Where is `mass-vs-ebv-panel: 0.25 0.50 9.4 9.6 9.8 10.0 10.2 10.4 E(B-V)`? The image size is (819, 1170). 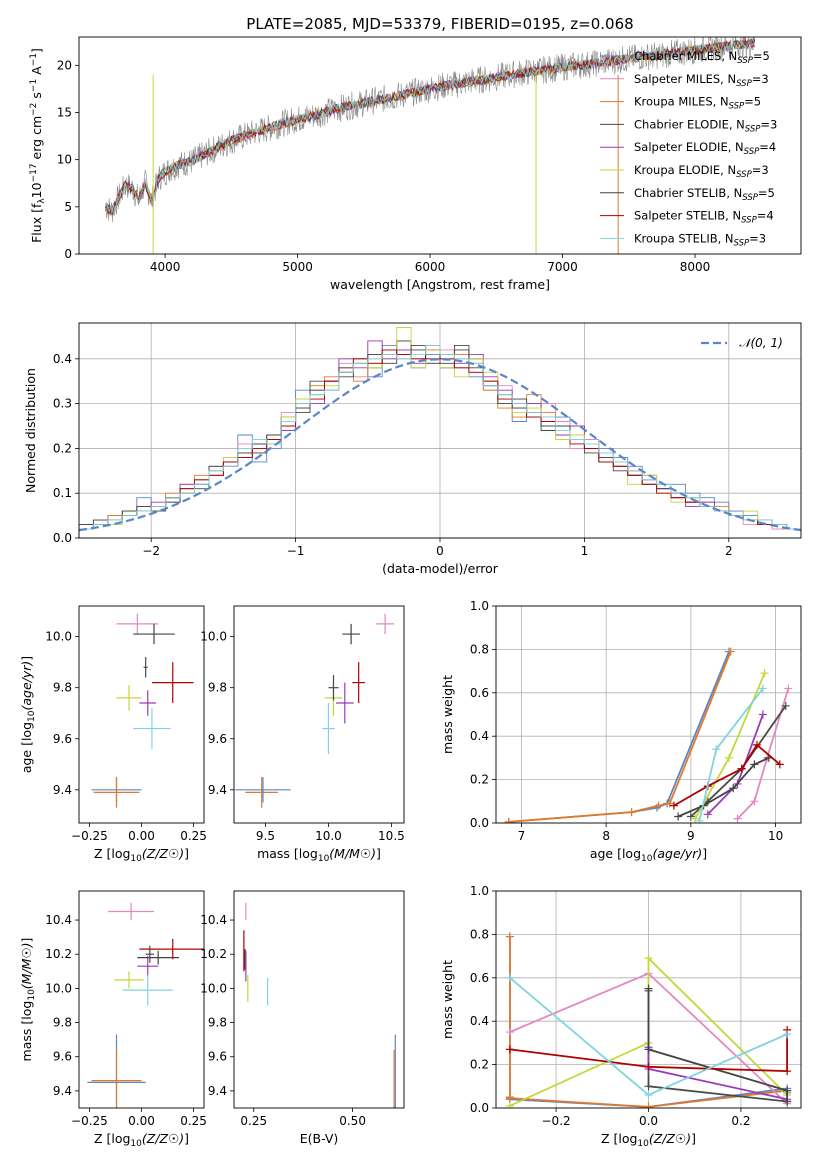
mass-vs-ebv-panel: 0.25 0.50 9.4 9.6 9.8 10.0 10.2 10.4 E(B-V) is located at coordinates (302, 1018).